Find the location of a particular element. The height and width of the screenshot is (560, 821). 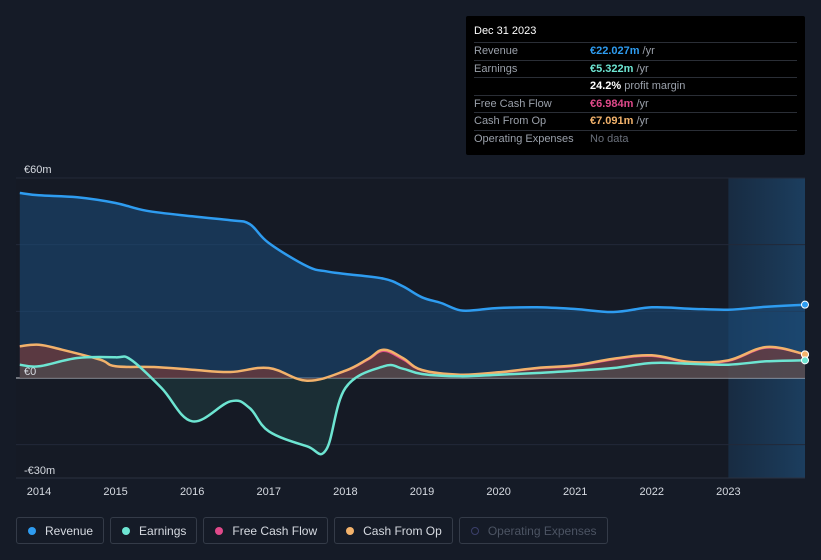

tooltip-row: Free Cash Flow €6.984m/yr is located at coordinates (635, 104).